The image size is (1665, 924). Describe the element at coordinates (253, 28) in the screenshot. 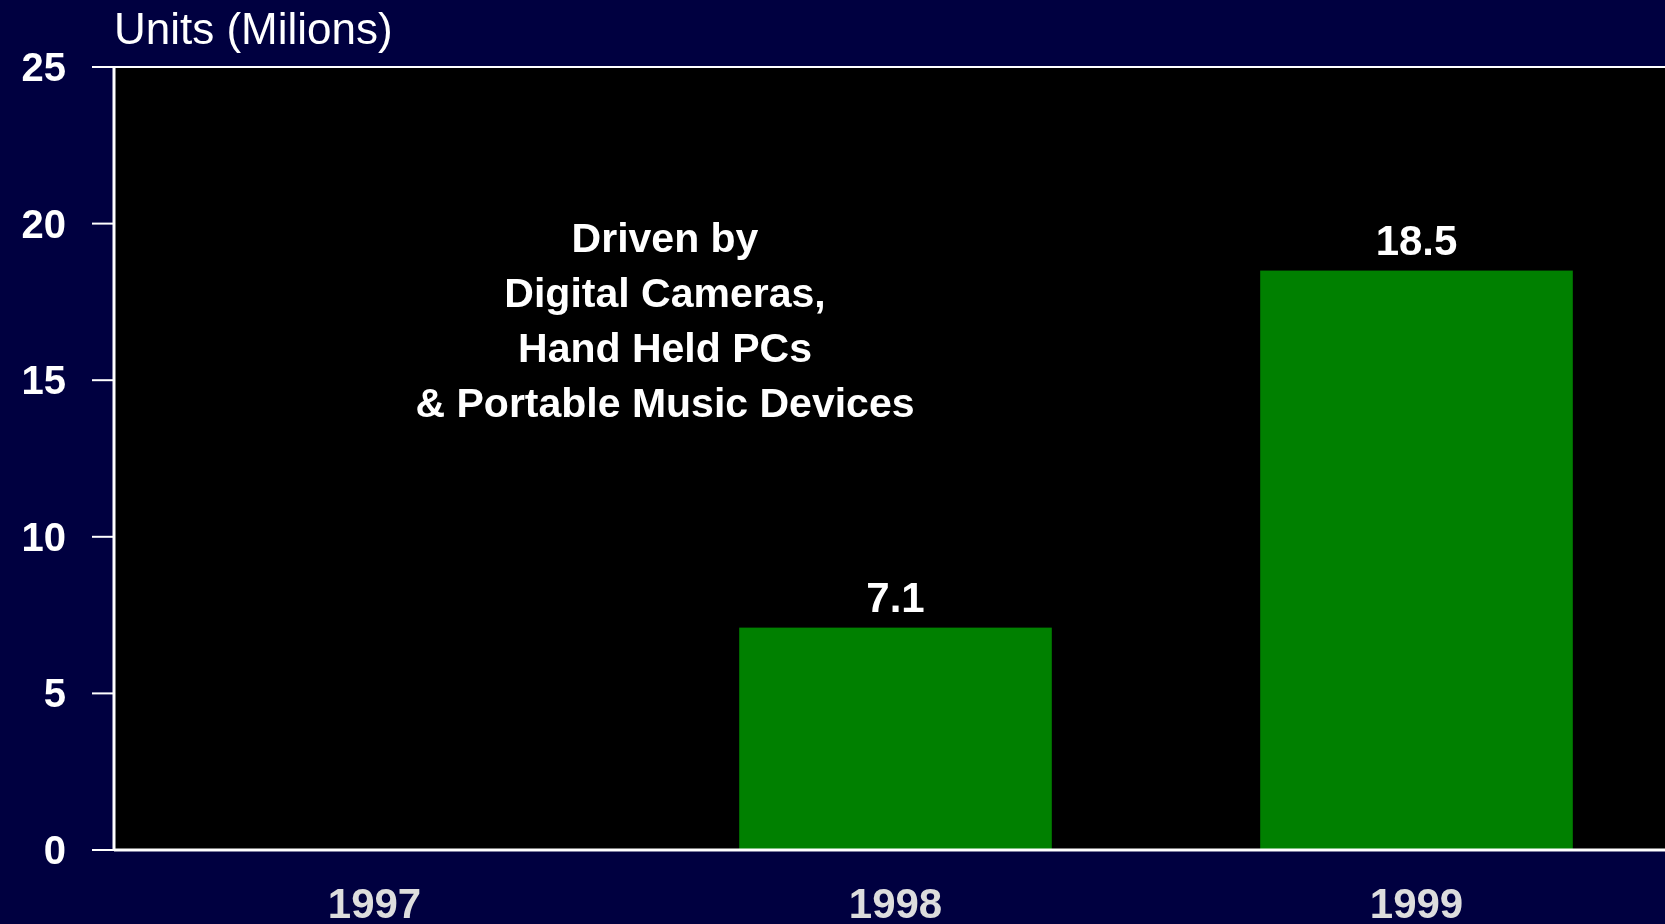

I see `chart-title: Units (Milions)` at that location.